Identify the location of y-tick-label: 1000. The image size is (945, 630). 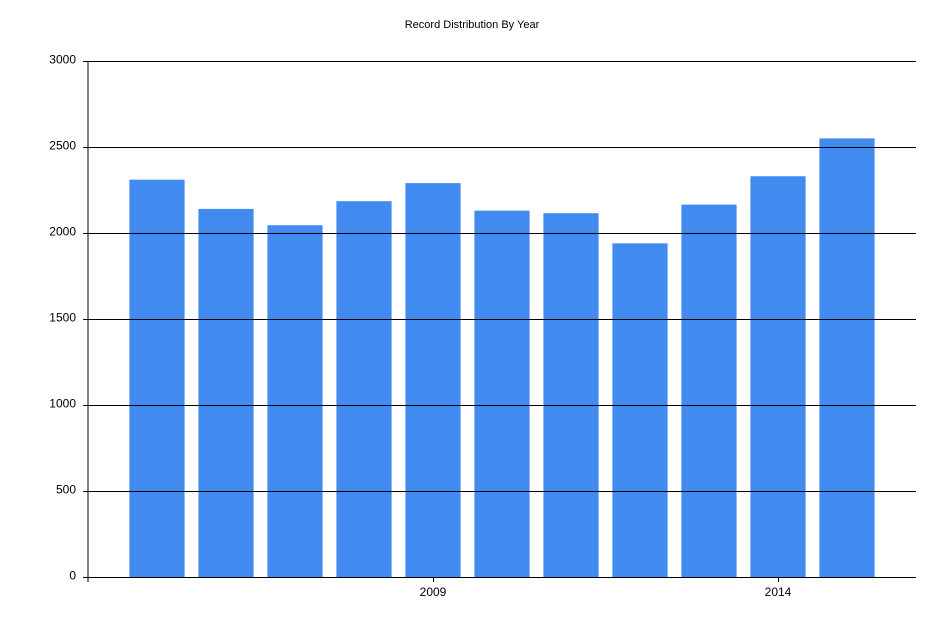
(62, 404).